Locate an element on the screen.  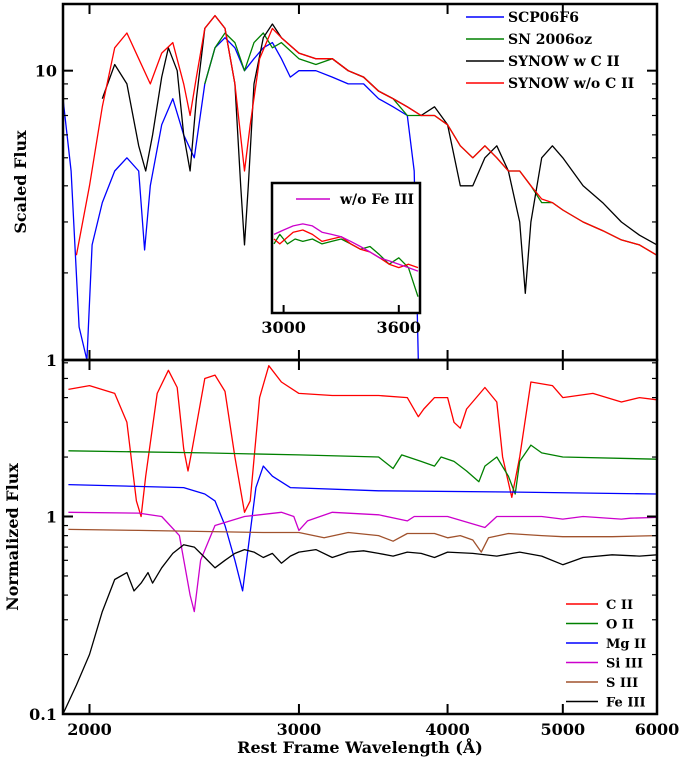
legend-label-o-ii: O II is located at coordinates (620, 625).